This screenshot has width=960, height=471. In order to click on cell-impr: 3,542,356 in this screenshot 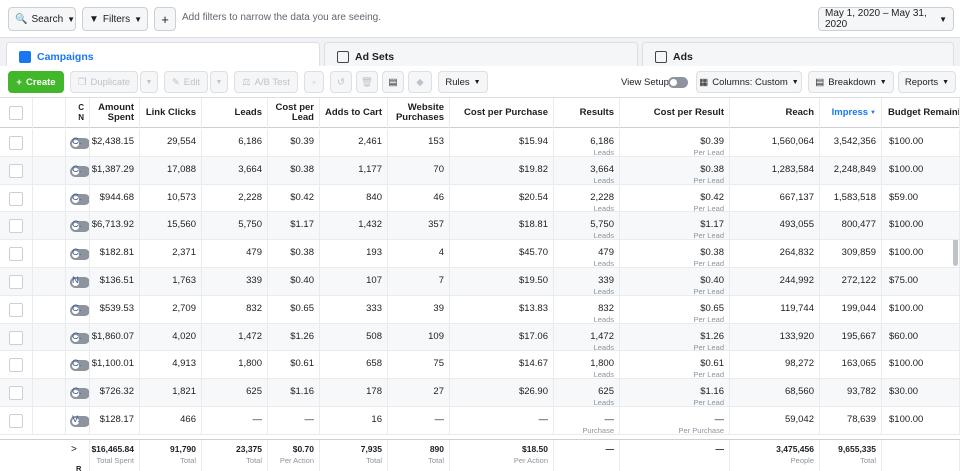, I will do `click(851, 142)`.